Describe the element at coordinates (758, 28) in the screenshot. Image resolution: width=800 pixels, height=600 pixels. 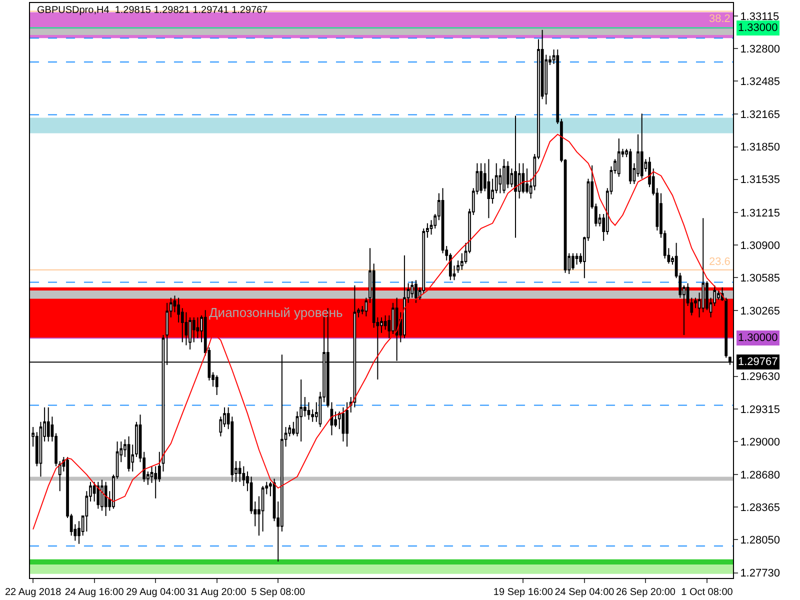
I see `ref-line-label: 1.33000` at that location.